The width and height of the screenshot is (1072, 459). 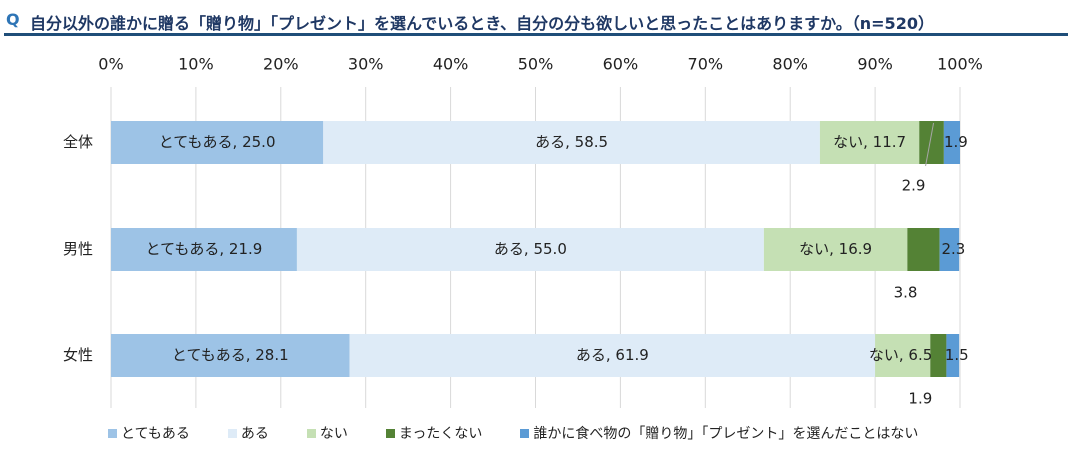 I want to click on x-tick-label: 90%, so click(x=875, y=64).